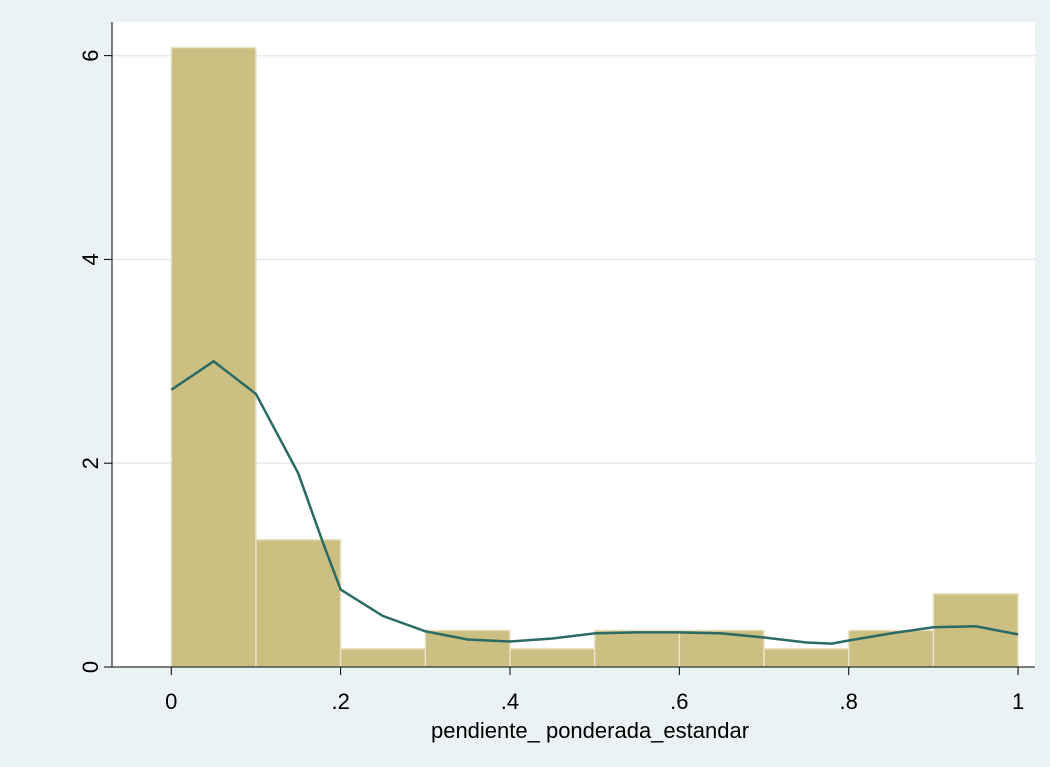 This screenshot has width=1050, height=767. I want to click on x-tick-label: .2, so click(340, 701).